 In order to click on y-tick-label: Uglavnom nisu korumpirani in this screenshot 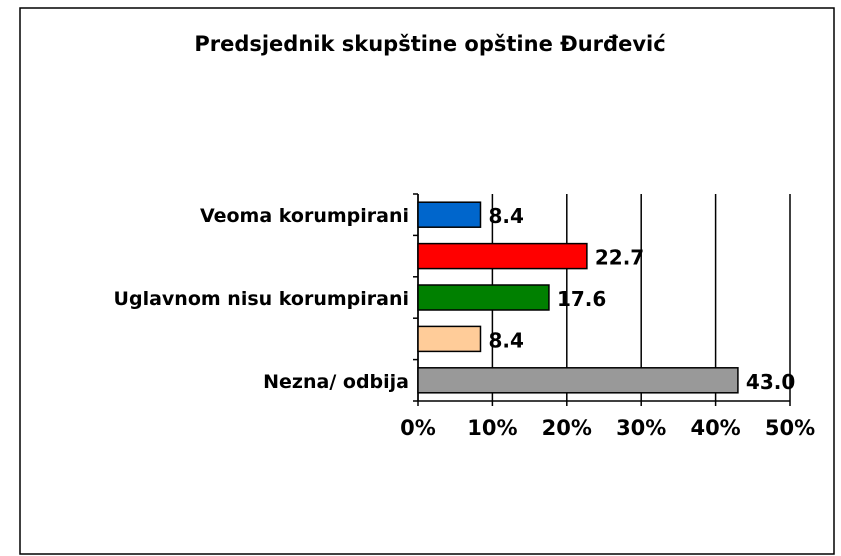, I will do `click(261, 299)`.